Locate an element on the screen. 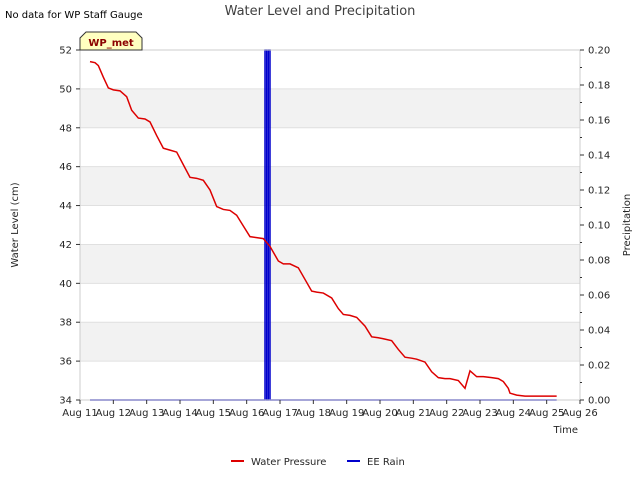  y2-tick-label-3: 0.06 is located at coordinates (599, 296).